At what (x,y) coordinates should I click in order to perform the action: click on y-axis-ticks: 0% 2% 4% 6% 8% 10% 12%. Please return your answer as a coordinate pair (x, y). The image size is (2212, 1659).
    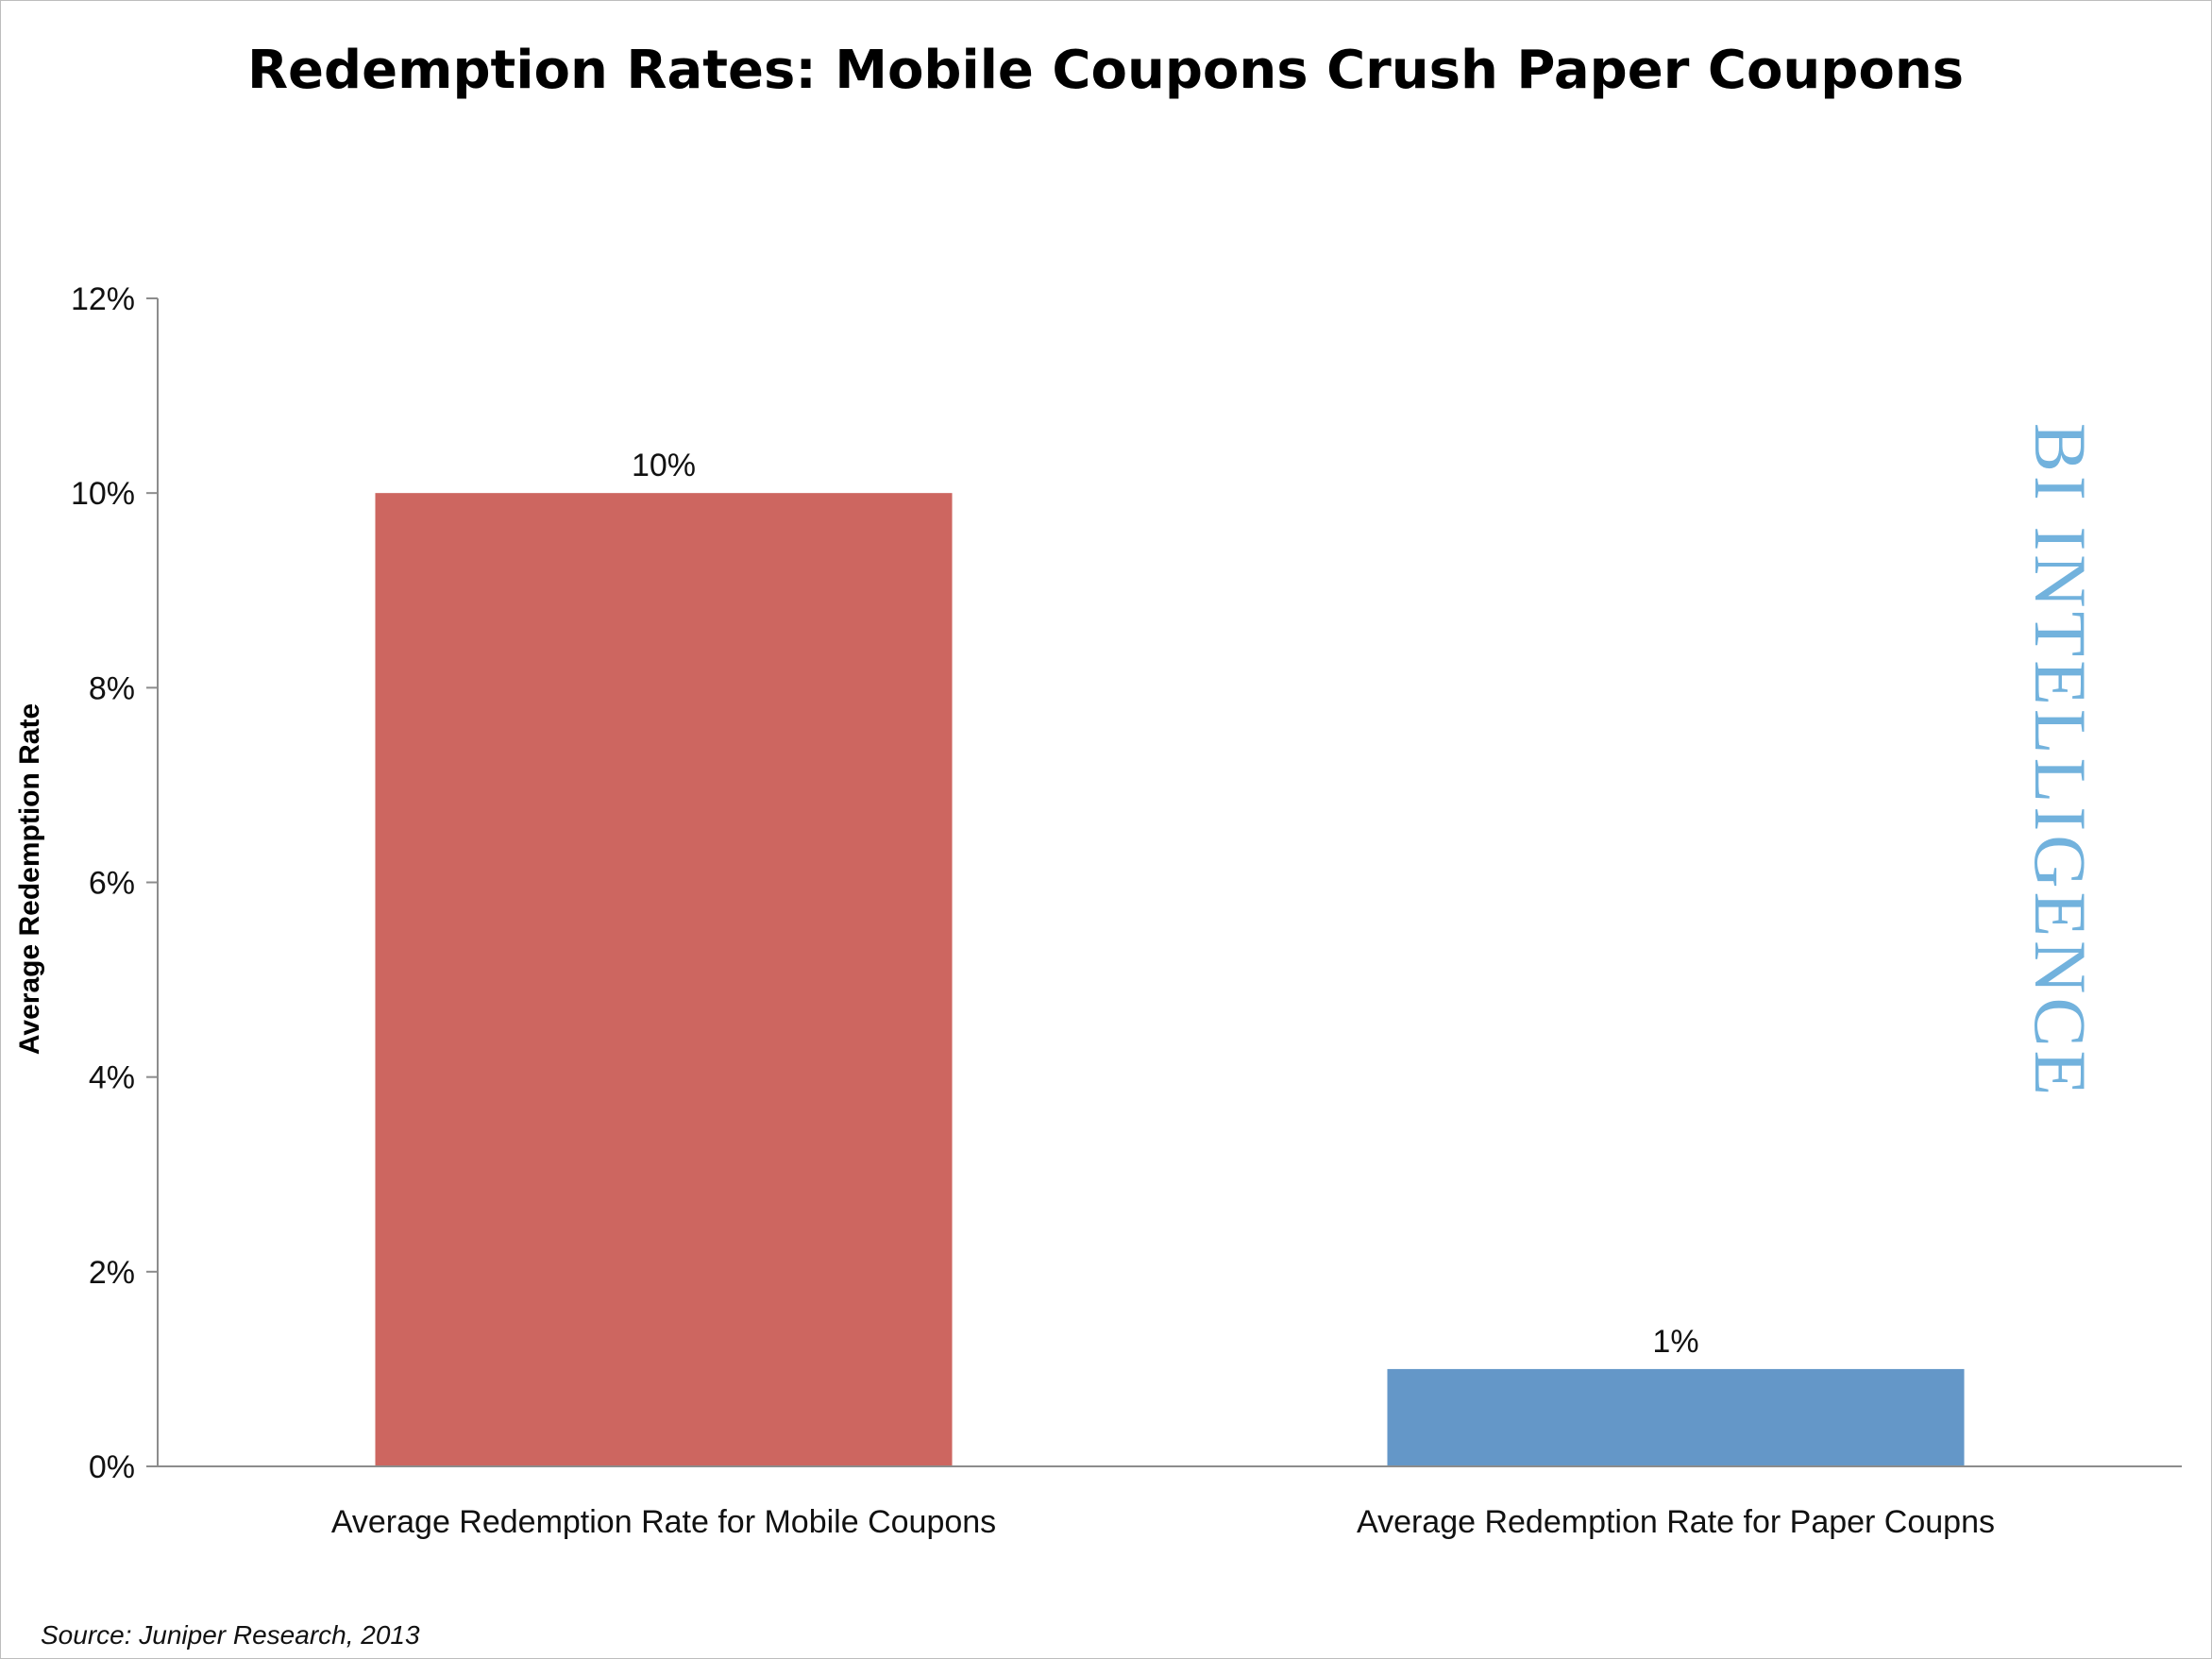
    Looking at the image, I should click on (114, 883).